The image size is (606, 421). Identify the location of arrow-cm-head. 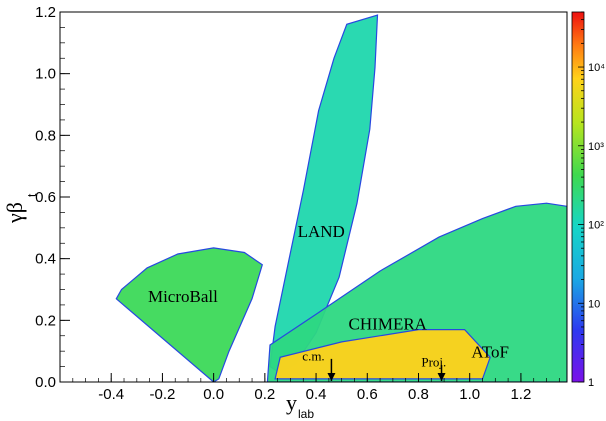
(331, 377).